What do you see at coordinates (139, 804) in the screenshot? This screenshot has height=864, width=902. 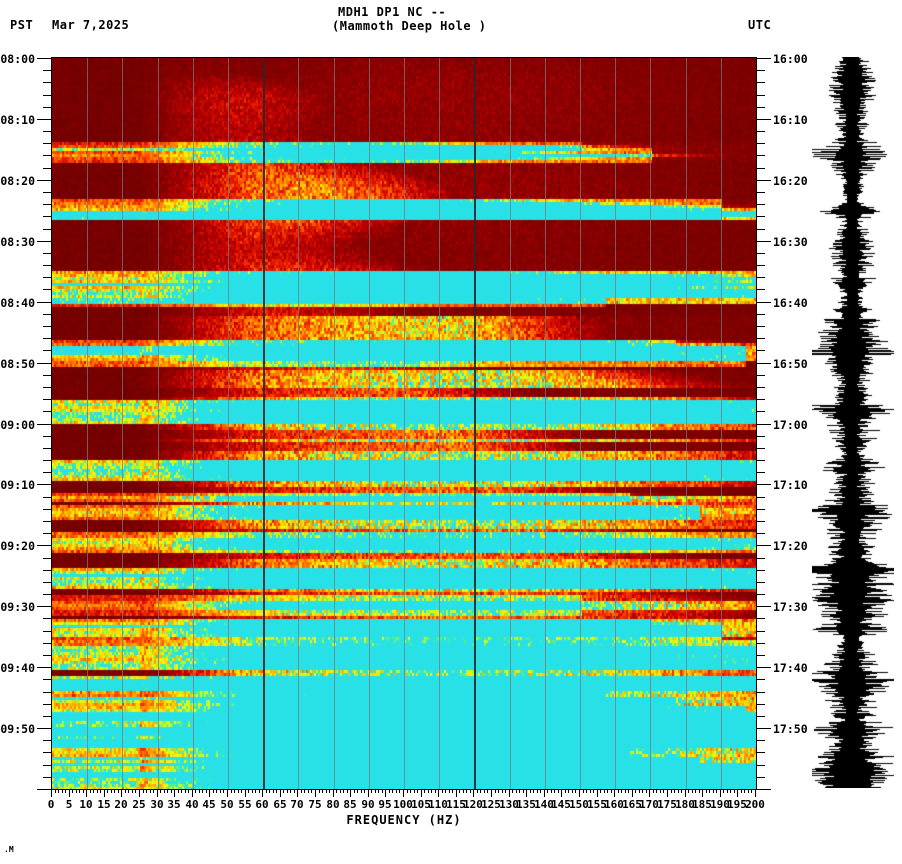 I see `frequency-axis-label: 25` at bounding box center [139, 804].